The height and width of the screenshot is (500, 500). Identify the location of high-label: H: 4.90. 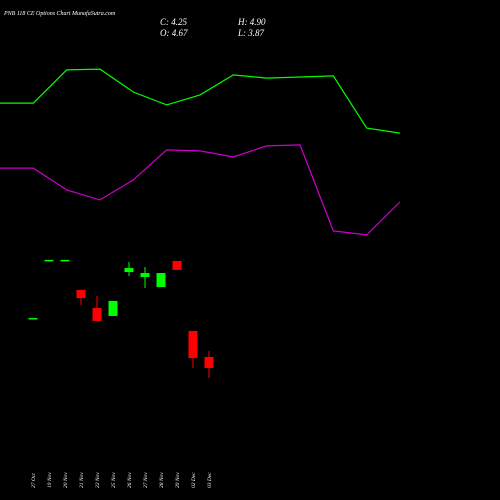
(251, 22).